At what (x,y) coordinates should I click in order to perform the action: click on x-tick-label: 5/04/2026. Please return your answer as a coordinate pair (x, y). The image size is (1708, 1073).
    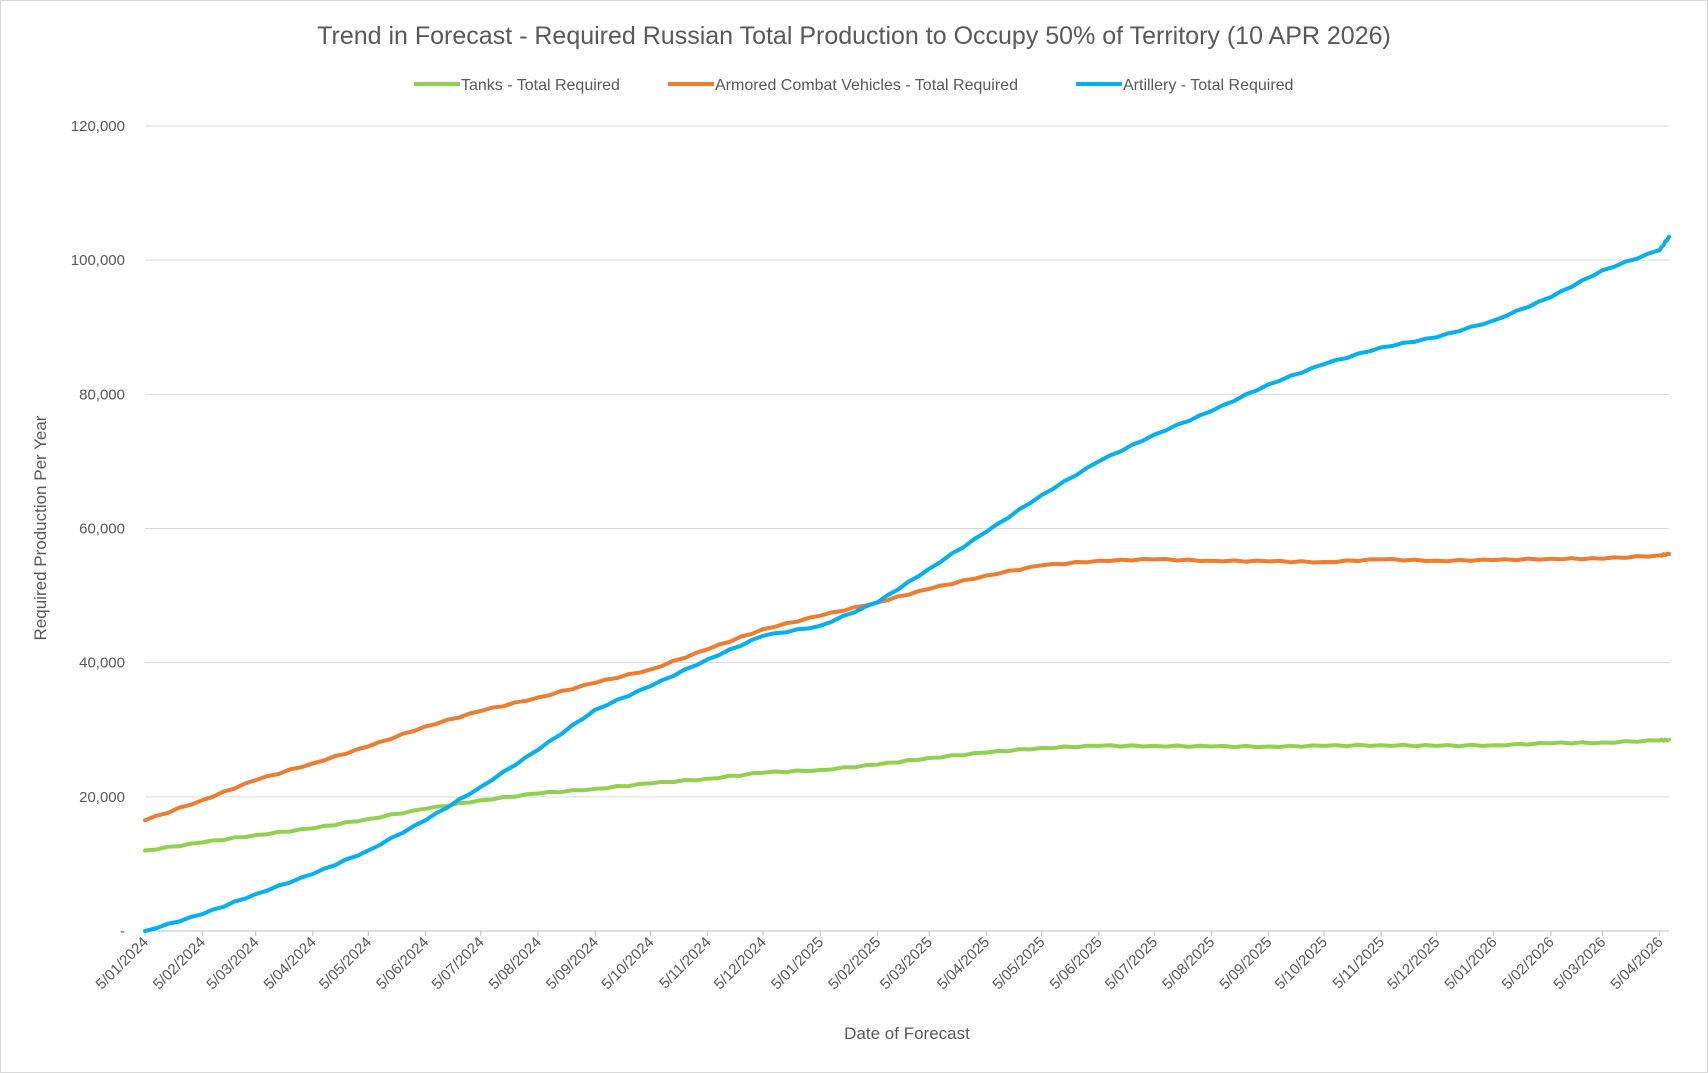
    Looking at the image, I should click on (1636, 963).